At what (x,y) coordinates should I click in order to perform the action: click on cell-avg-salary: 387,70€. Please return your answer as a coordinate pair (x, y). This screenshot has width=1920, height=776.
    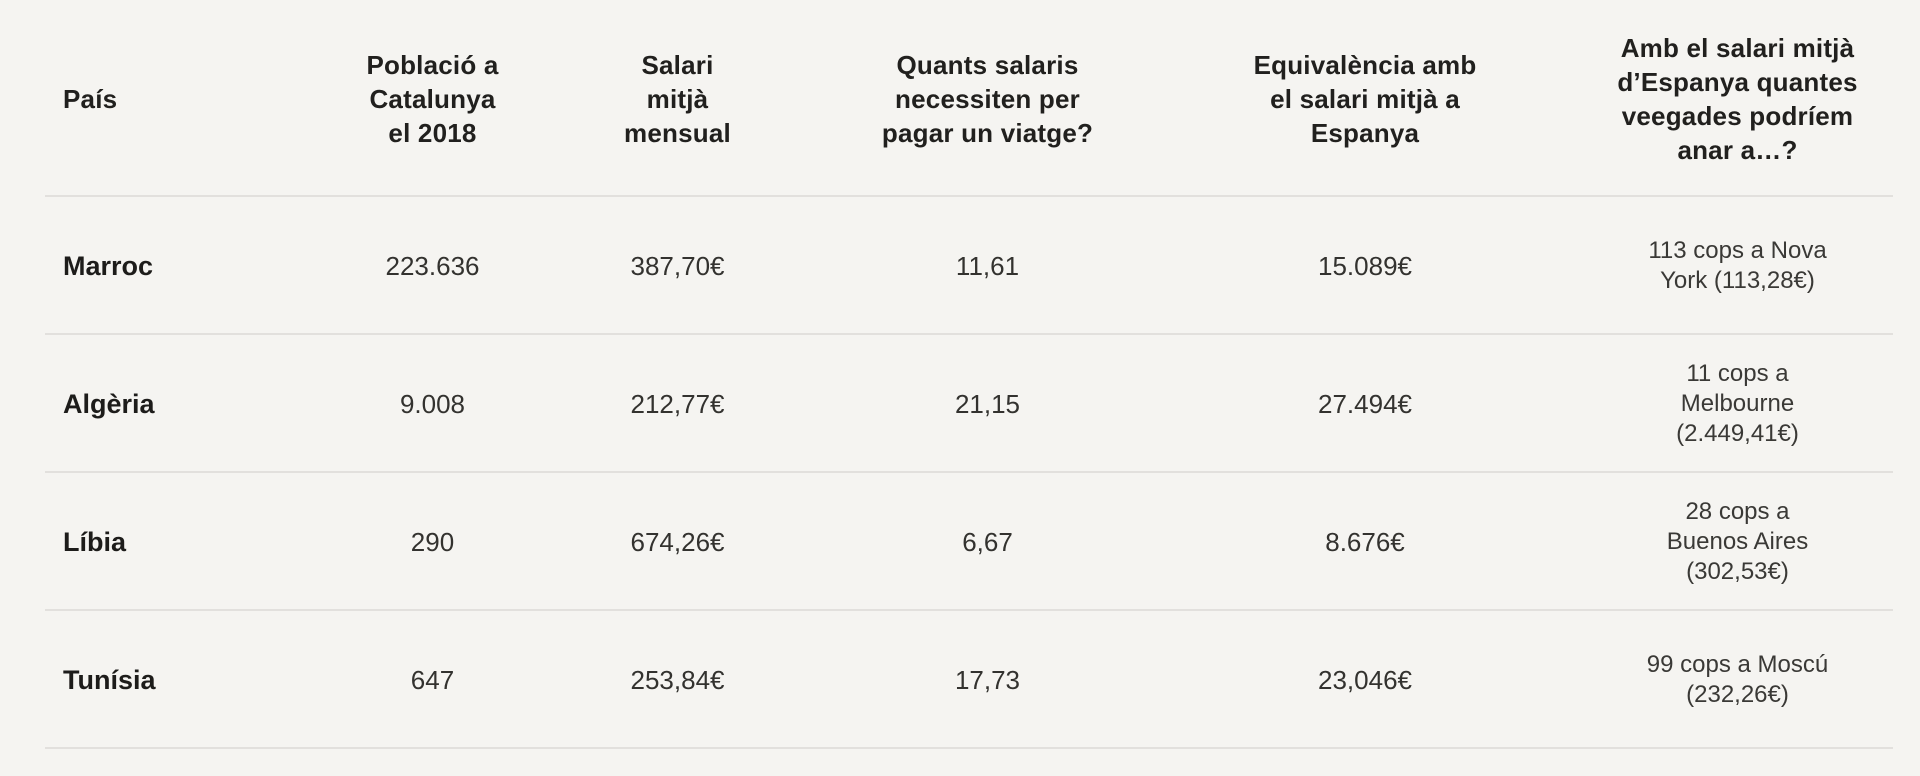
    Looking at the image, I should click on (677, 266).